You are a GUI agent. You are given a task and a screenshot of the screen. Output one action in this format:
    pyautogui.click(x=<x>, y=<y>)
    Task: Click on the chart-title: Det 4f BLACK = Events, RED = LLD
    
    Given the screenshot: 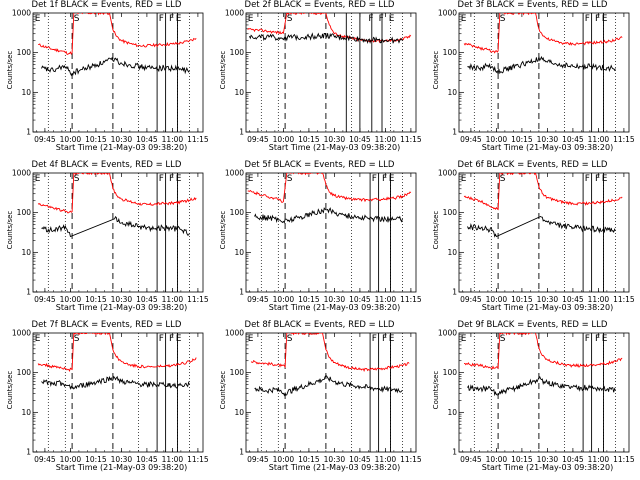 What is the action you would take?
    pyautogui.click(x=106, y=165)
    